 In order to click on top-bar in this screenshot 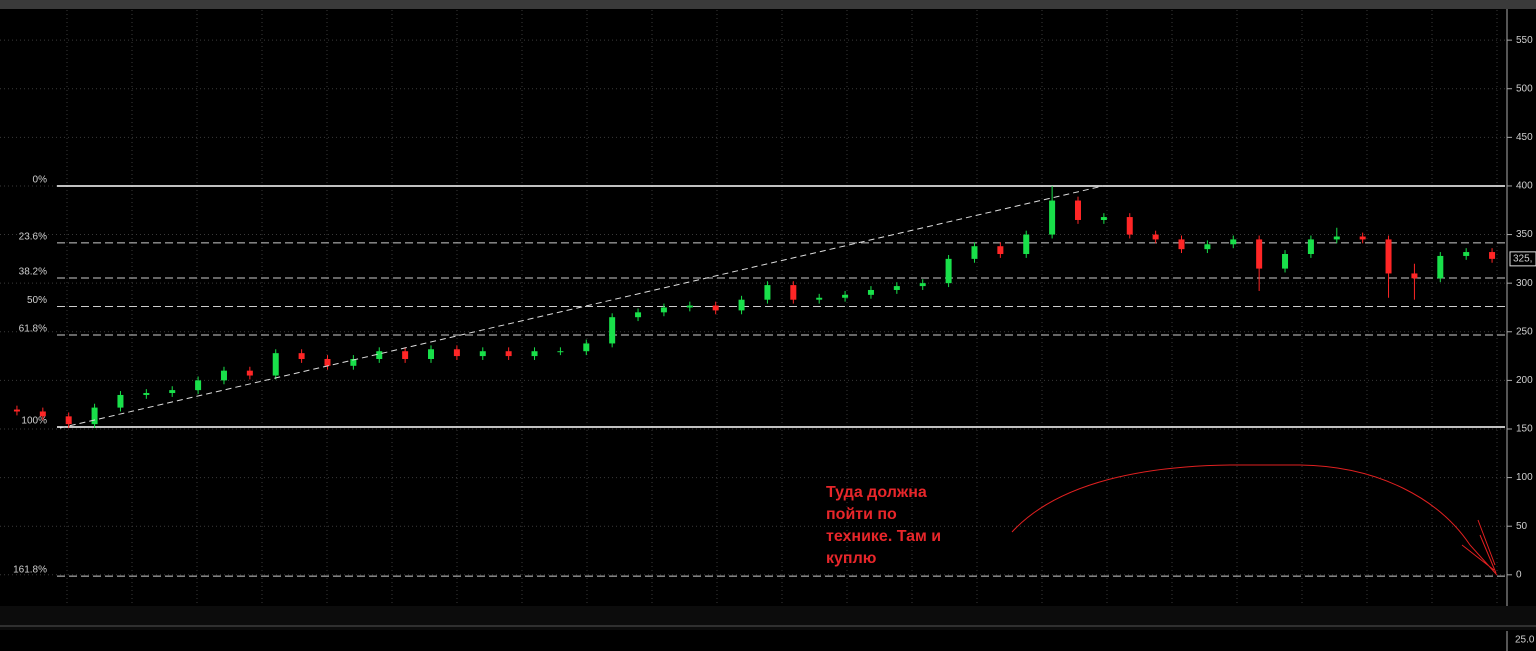, I will do `click(768, 4)`.